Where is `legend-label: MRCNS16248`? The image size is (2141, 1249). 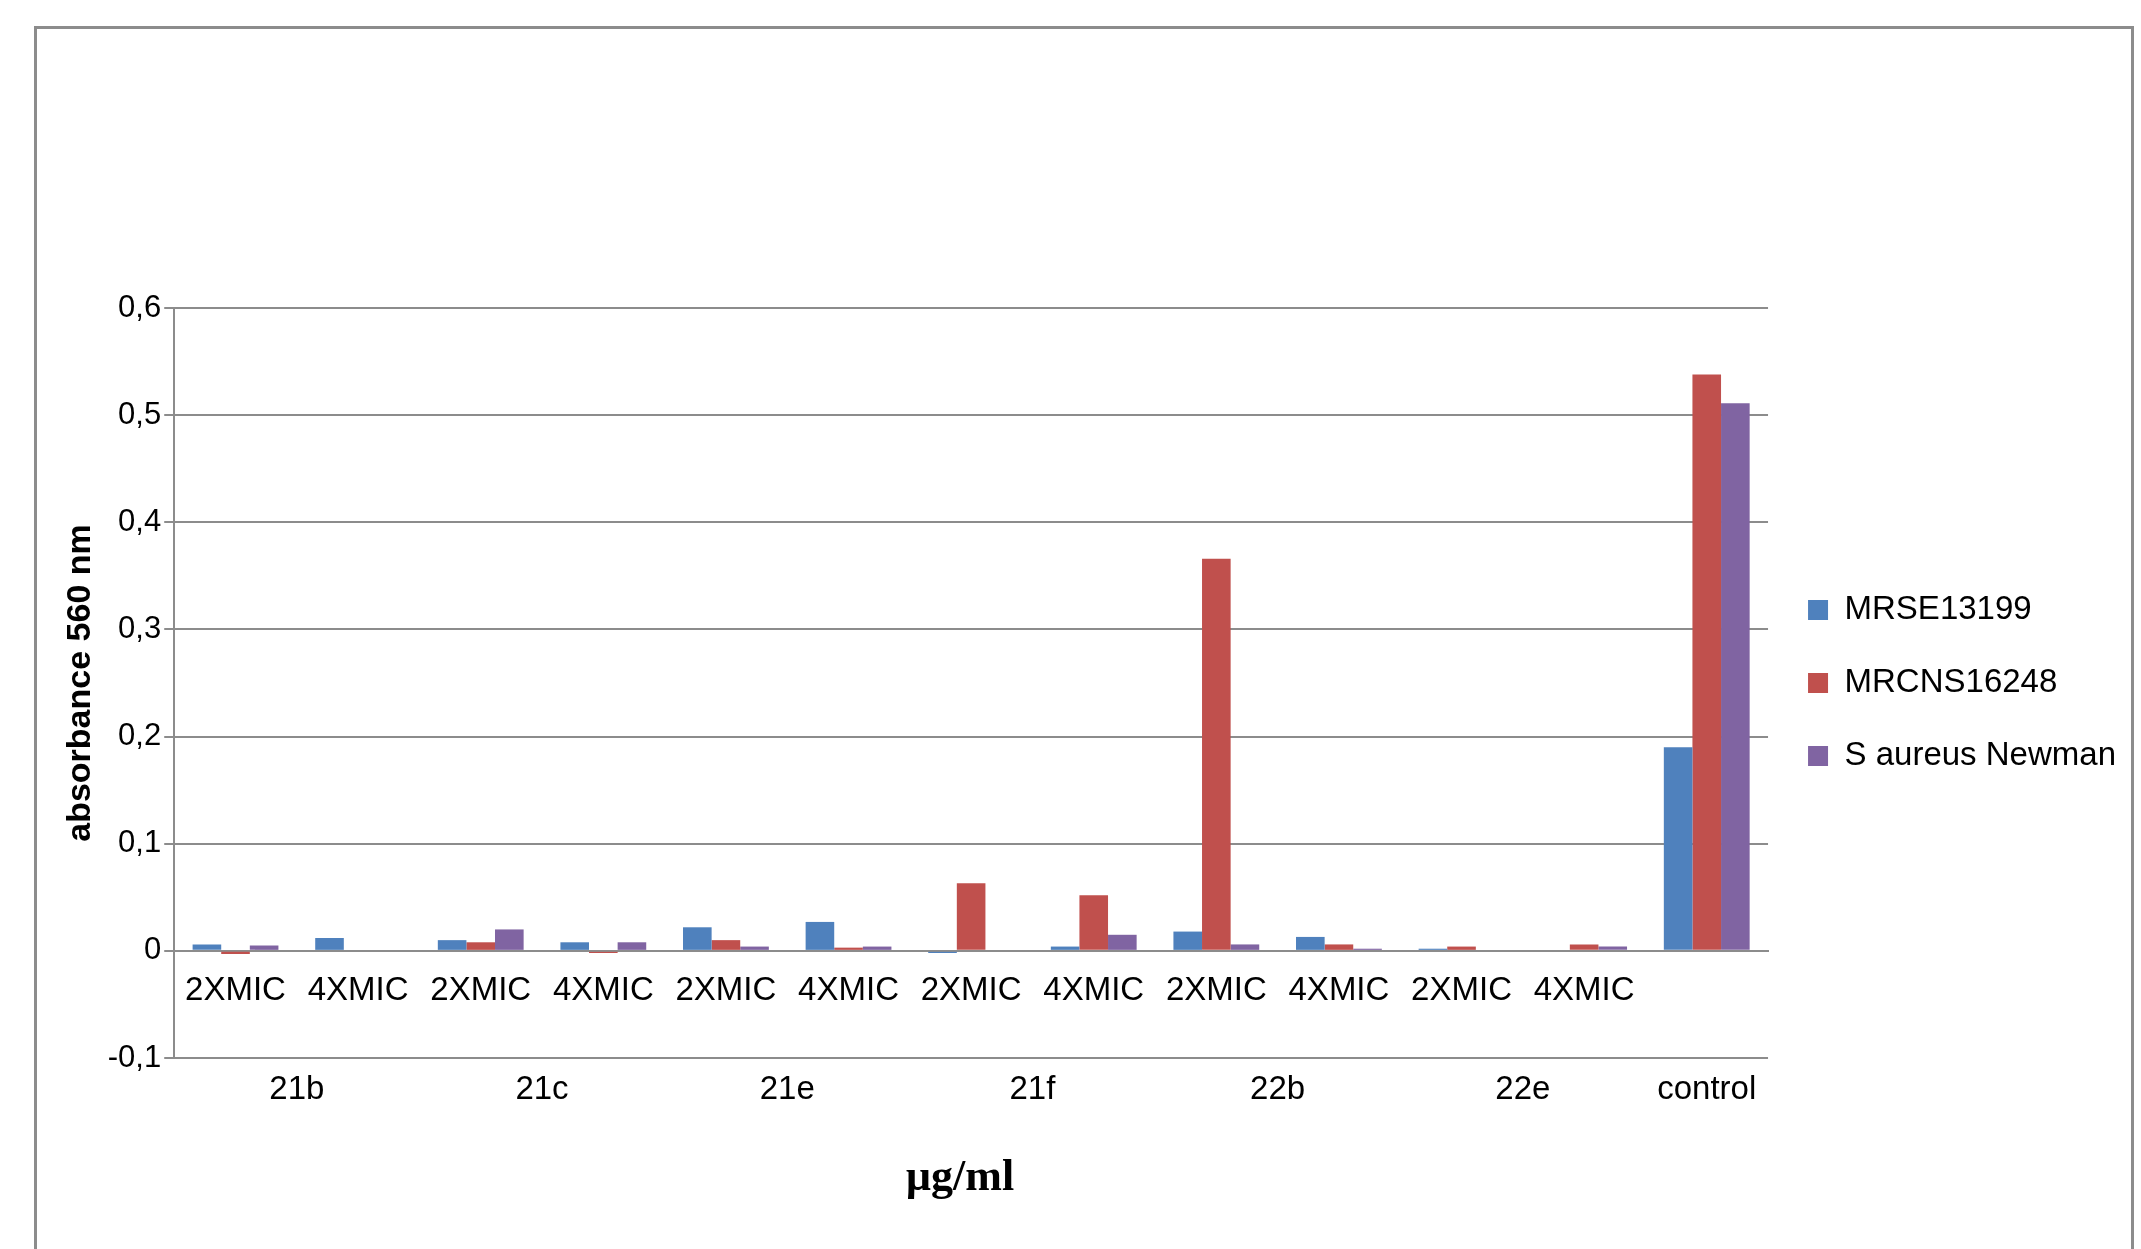
legend-label: MRCNS16248 is located at coordinates (1951, 681).